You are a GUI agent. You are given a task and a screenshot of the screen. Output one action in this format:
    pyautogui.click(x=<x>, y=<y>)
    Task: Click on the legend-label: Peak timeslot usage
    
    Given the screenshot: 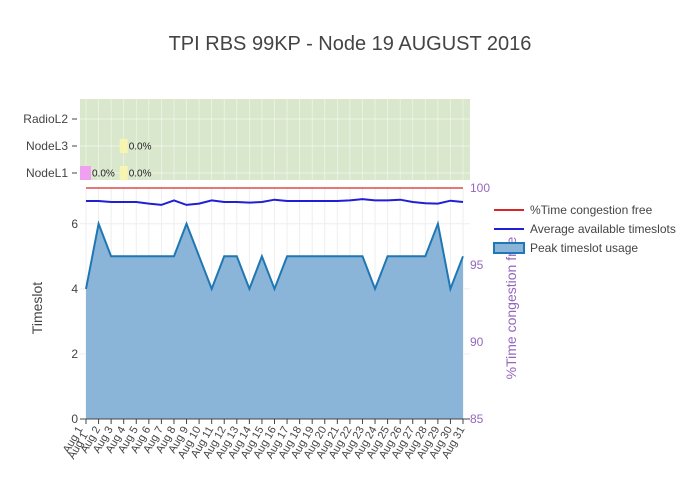 What is the action you would take?
    pyautogui.click(x=584, y=248)
    